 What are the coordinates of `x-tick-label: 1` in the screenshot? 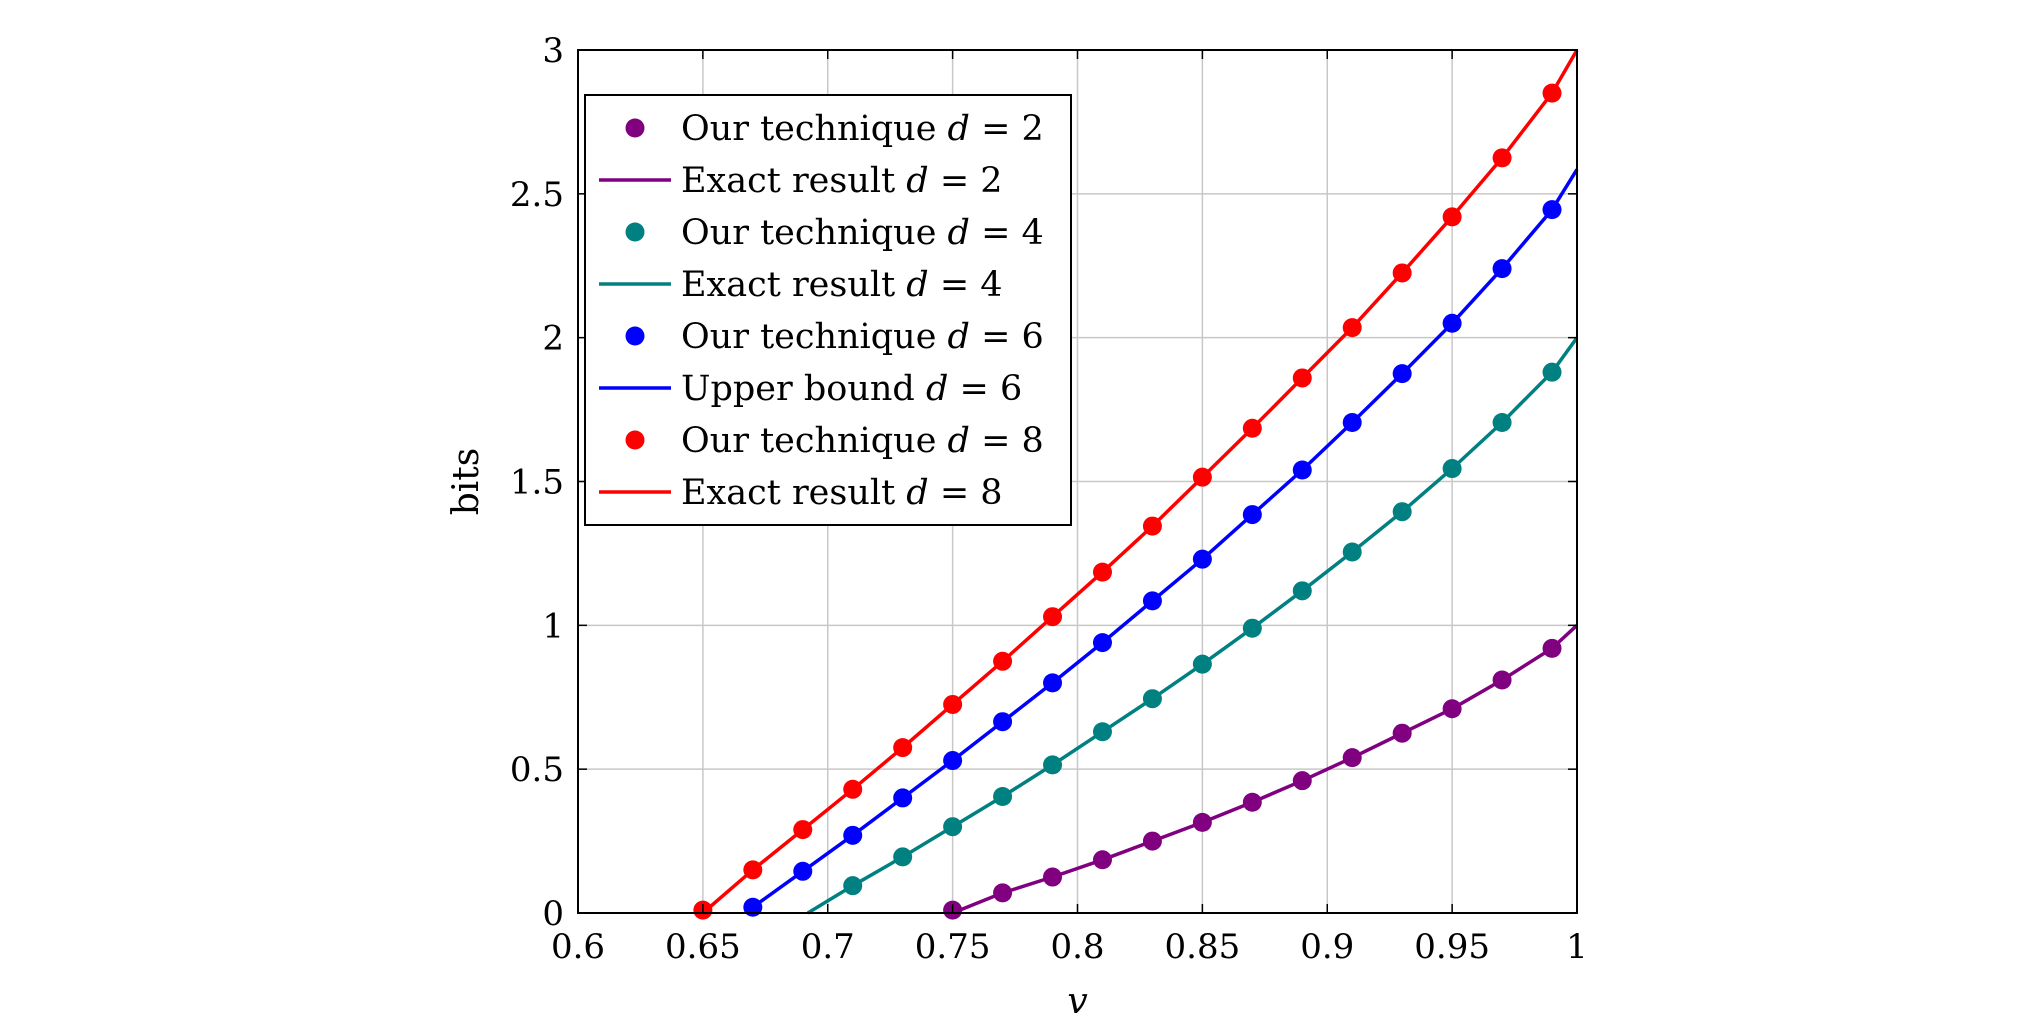 It's located at (1577, 947).